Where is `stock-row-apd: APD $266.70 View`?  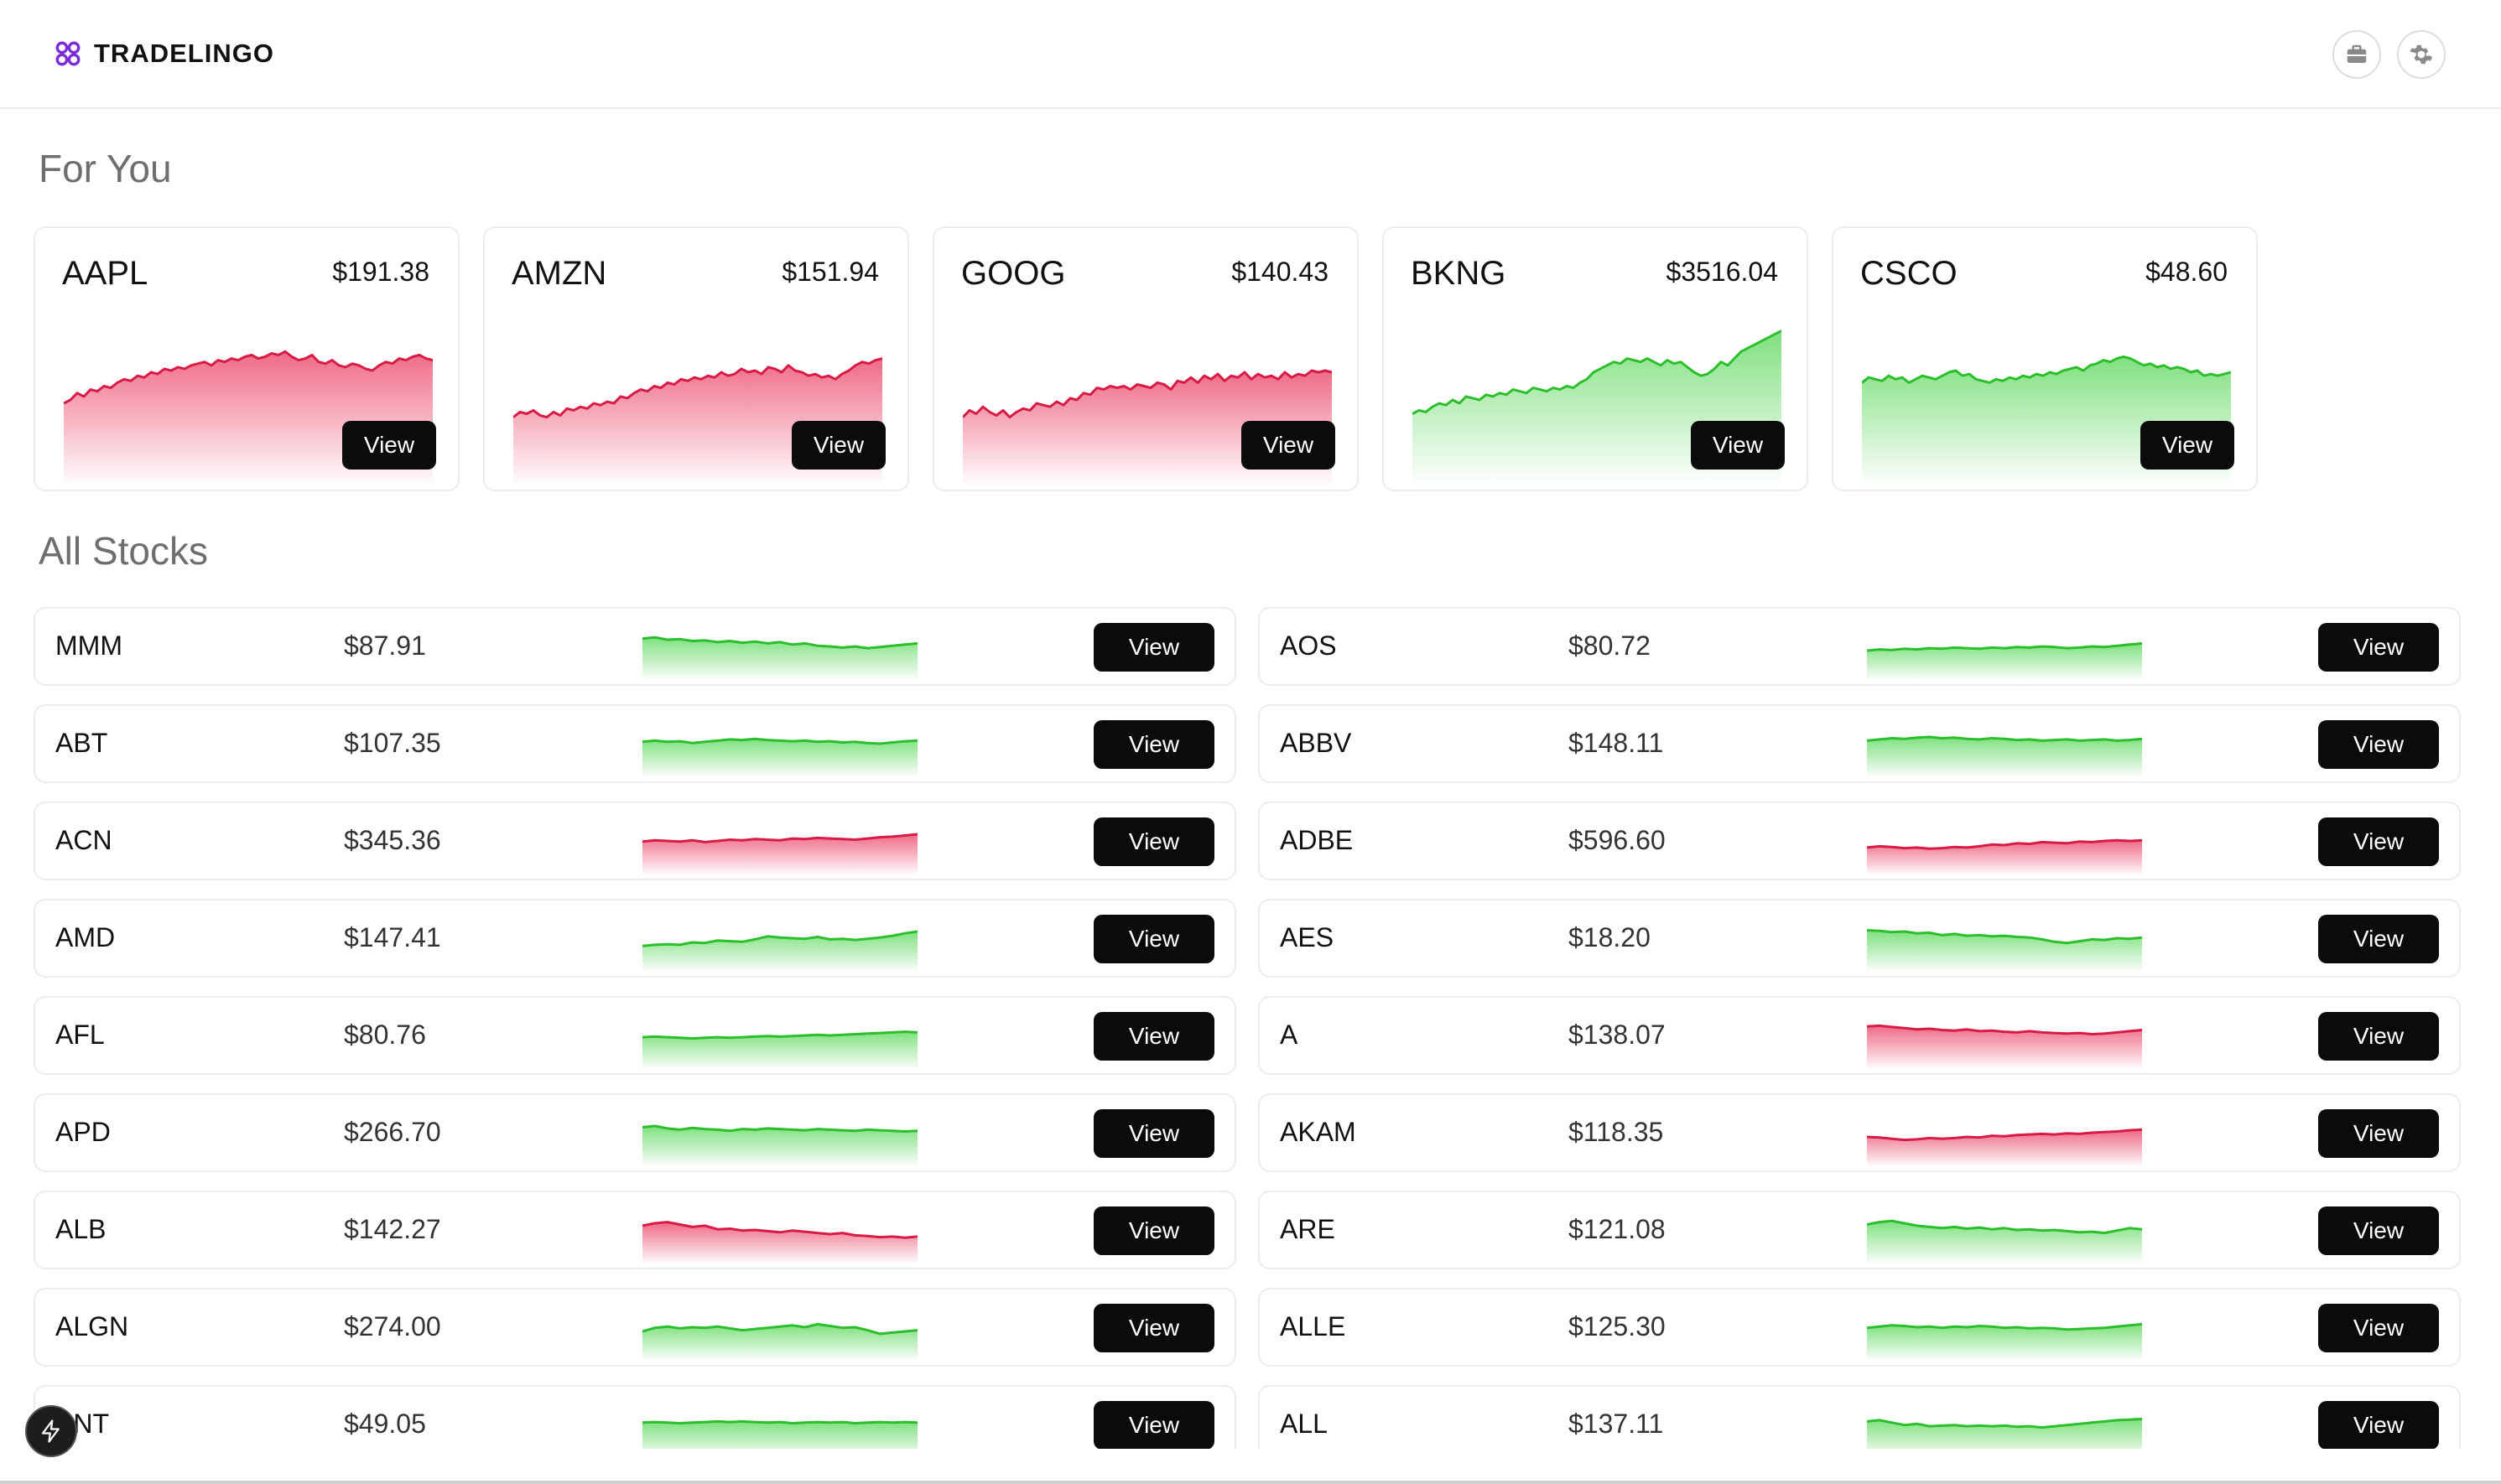
stock-row-apd: APD $266.70 View is located at coordinates (635, 1132).